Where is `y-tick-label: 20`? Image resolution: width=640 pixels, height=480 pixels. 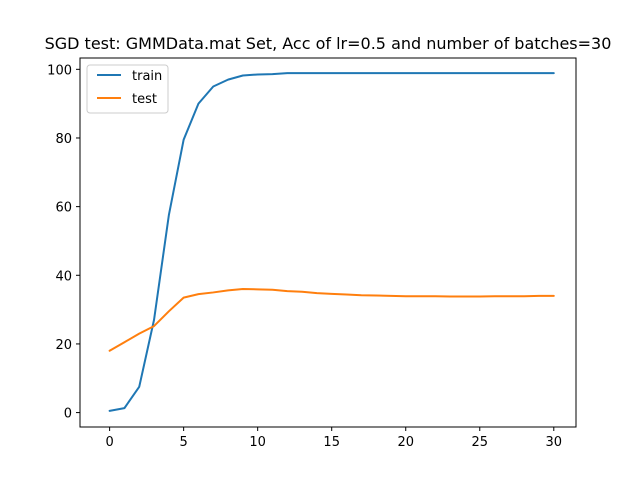 y-tick-label: 20 is located at coordinates (63, 345).